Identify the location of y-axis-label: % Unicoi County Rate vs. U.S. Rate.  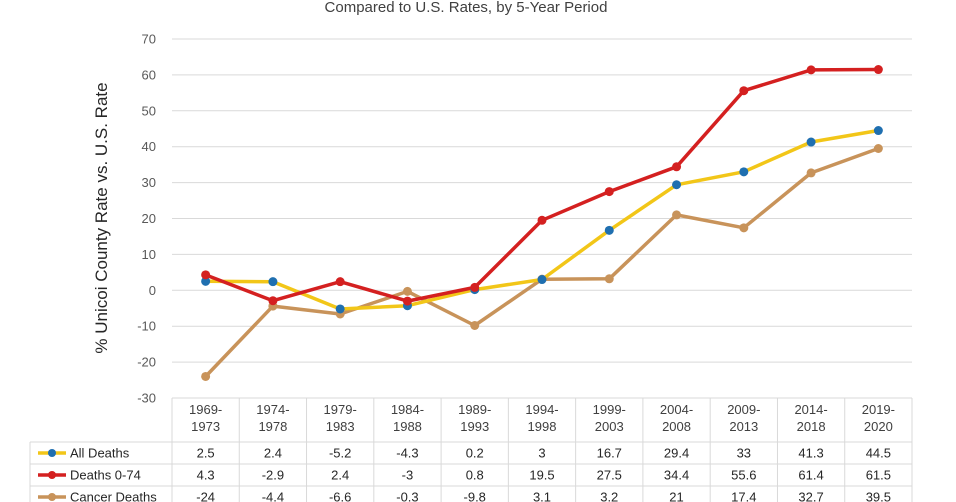
(101, 217).